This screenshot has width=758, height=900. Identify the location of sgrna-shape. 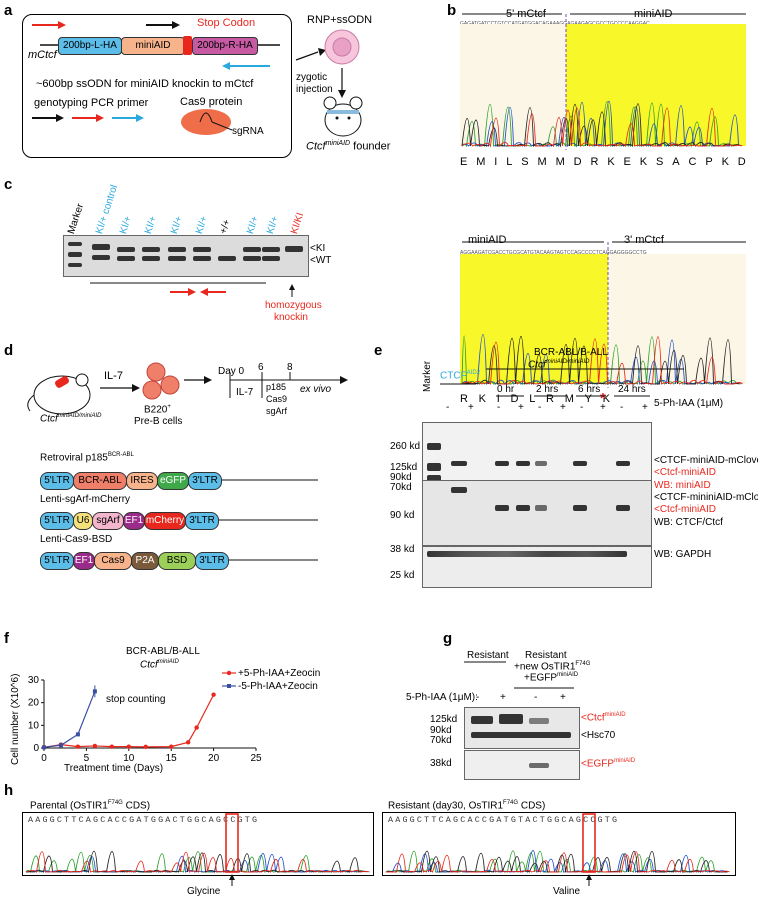
(206, 117).